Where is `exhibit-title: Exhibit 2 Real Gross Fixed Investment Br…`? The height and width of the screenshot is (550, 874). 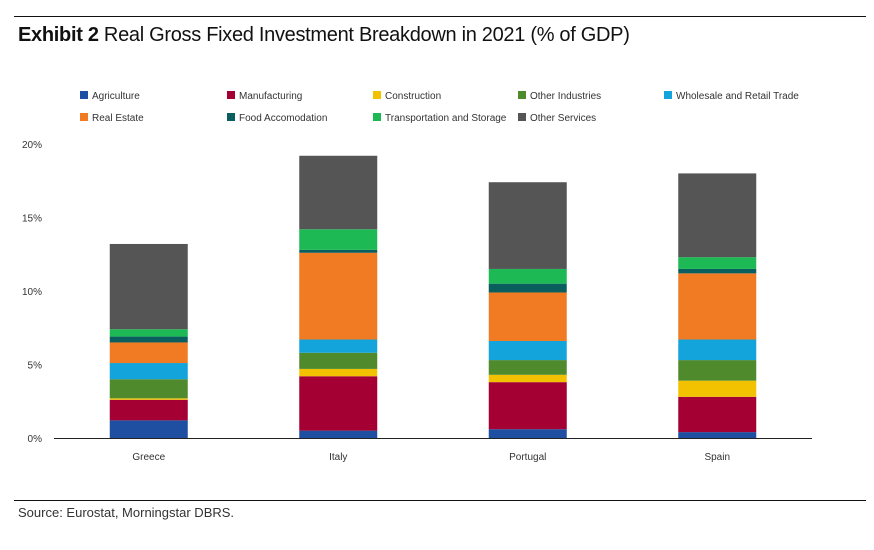
exhibit-title: Exhibit 2 Real Gross Fixed Investment Br… is located at coordinates (324, 35).